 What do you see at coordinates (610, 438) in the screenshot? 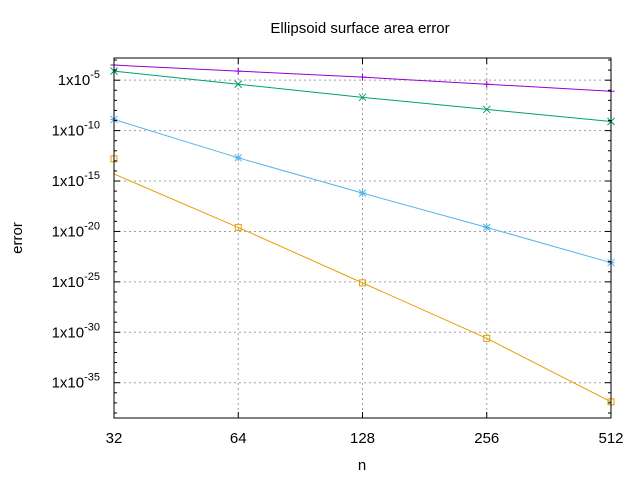
I see `x-tick-label: 512` at bounding box center [610, 438].